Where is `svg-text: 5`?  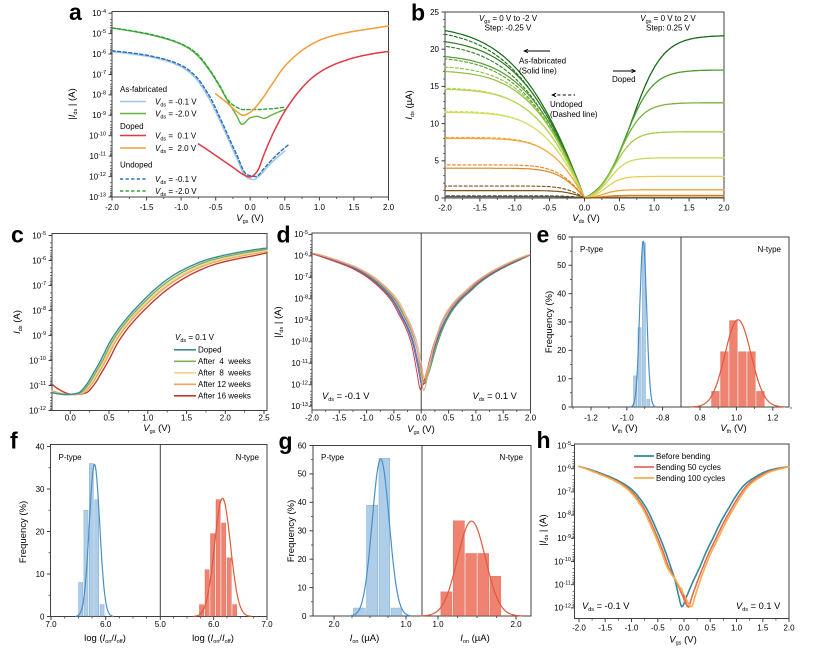 svg-text: 5 is located at coordinates (437, 161).